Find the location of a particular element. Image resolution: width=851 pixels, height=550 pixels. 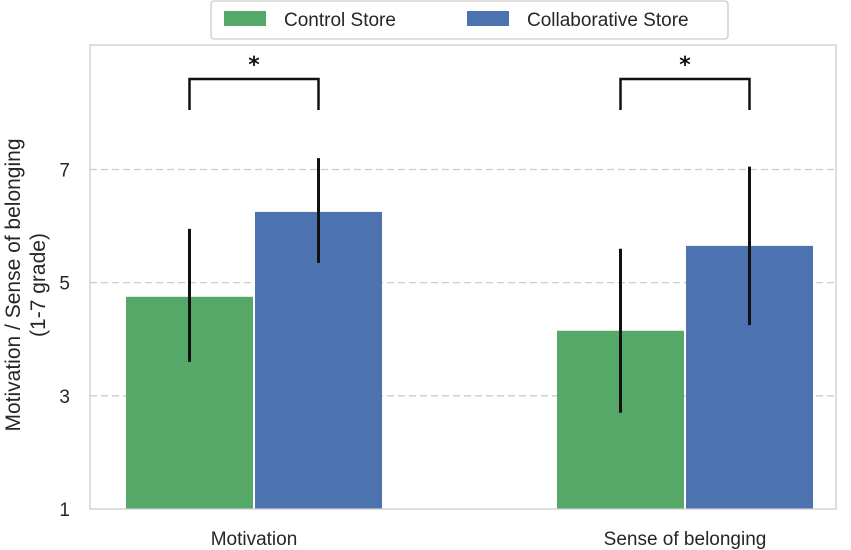

legend-swatch-collaborative-store is located at coordinates (488, 18).